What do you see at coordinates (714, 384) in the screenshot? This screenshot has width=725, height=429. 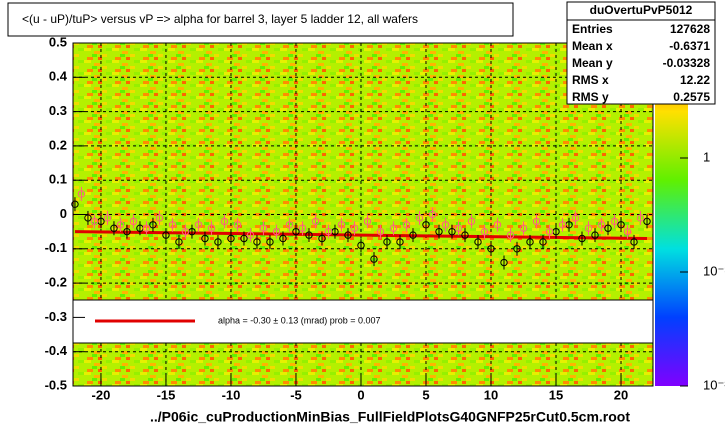 I see `colorbar-label: 10⁻²` at bounding box center [714, 384].